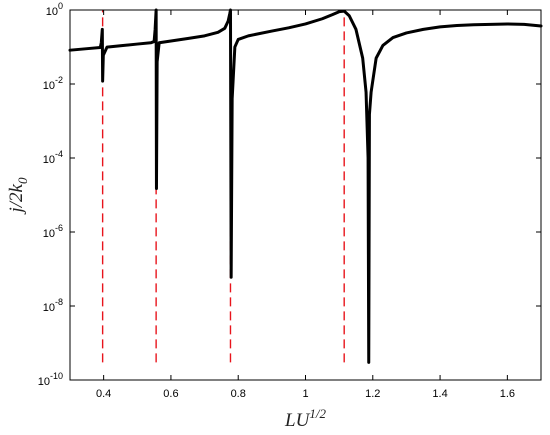 The height and width of the screenshot is (435, 550). What do you see at coordinates (53, 305) in the screenshot?
I see `y-tick-label: 10⁻⁸` at bounding box center [53, 305].